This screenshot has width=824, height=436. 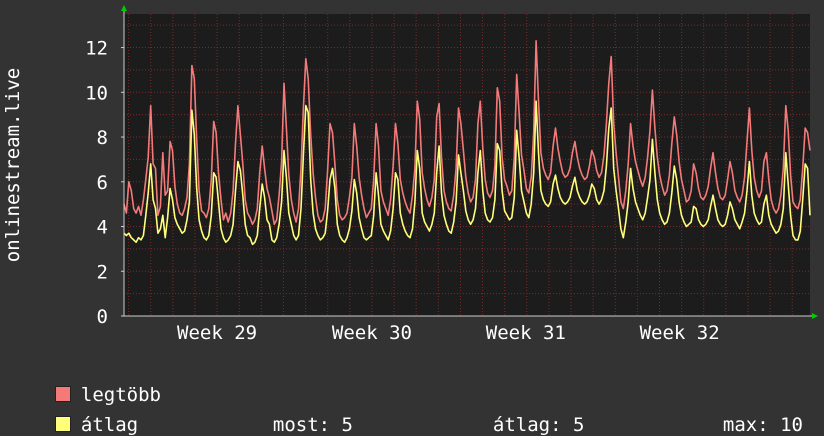 I want to click on stat-now-label: most:, so click(x=301, y=425).